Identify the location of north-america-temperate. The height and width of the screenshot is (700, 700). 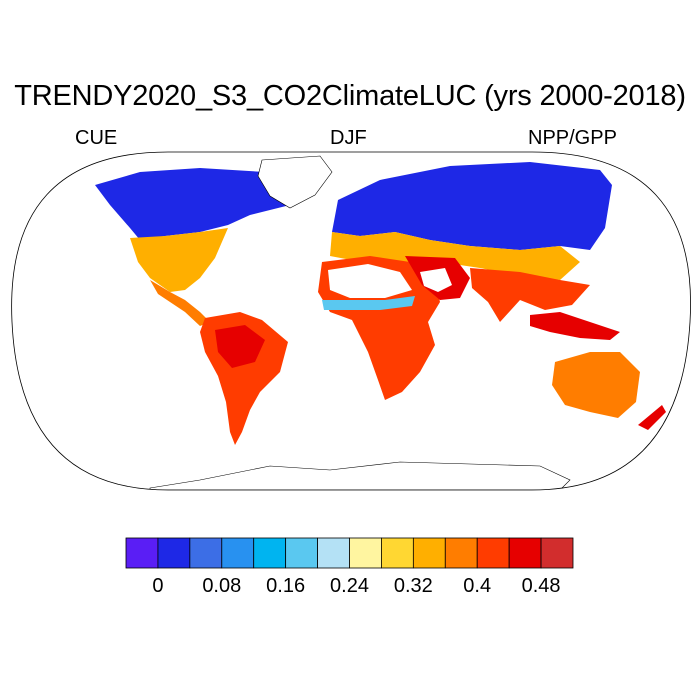
(179, 260).